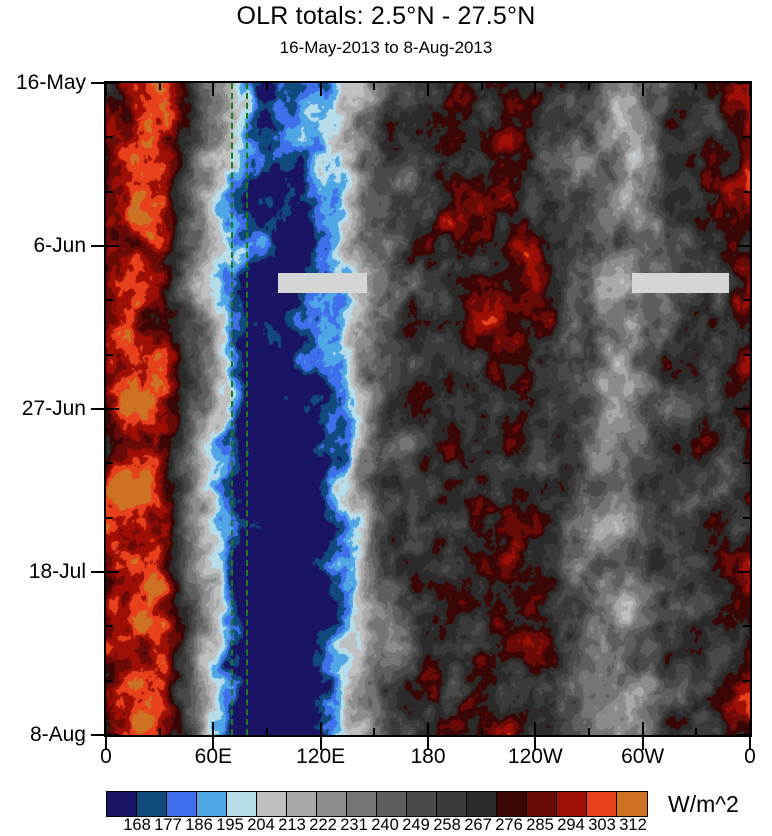  Describe the element at coordinates (323, 825) in the screenshot. I see `colorbar-tick-label: 222` at that location.